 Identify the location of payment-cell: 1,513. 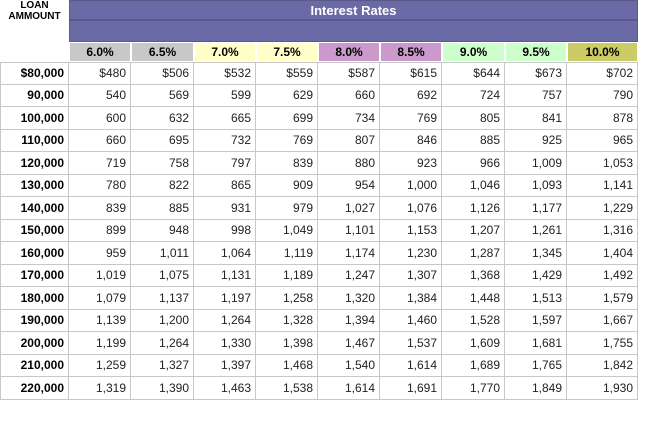
(536, 298).